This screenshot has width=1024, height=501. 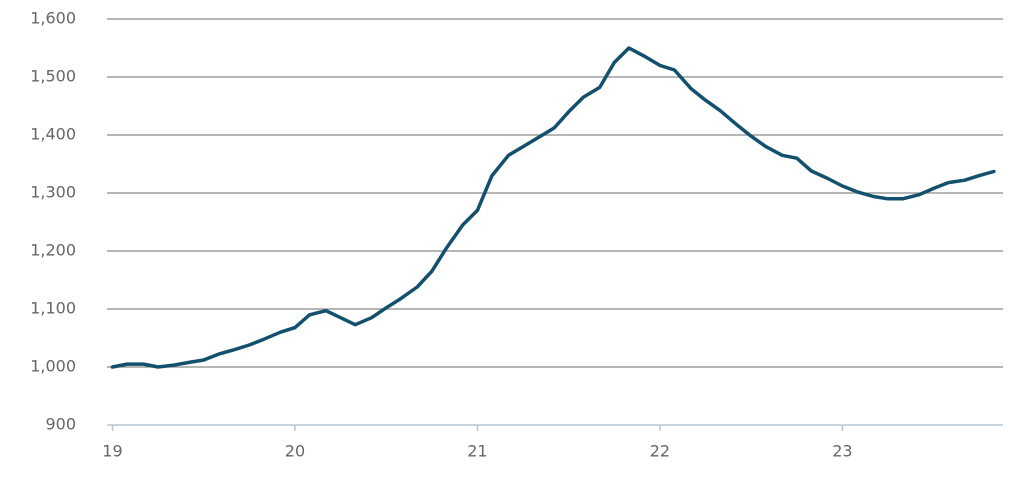 I want to click on x-tick-label: 19, so click(x=112, y=451).